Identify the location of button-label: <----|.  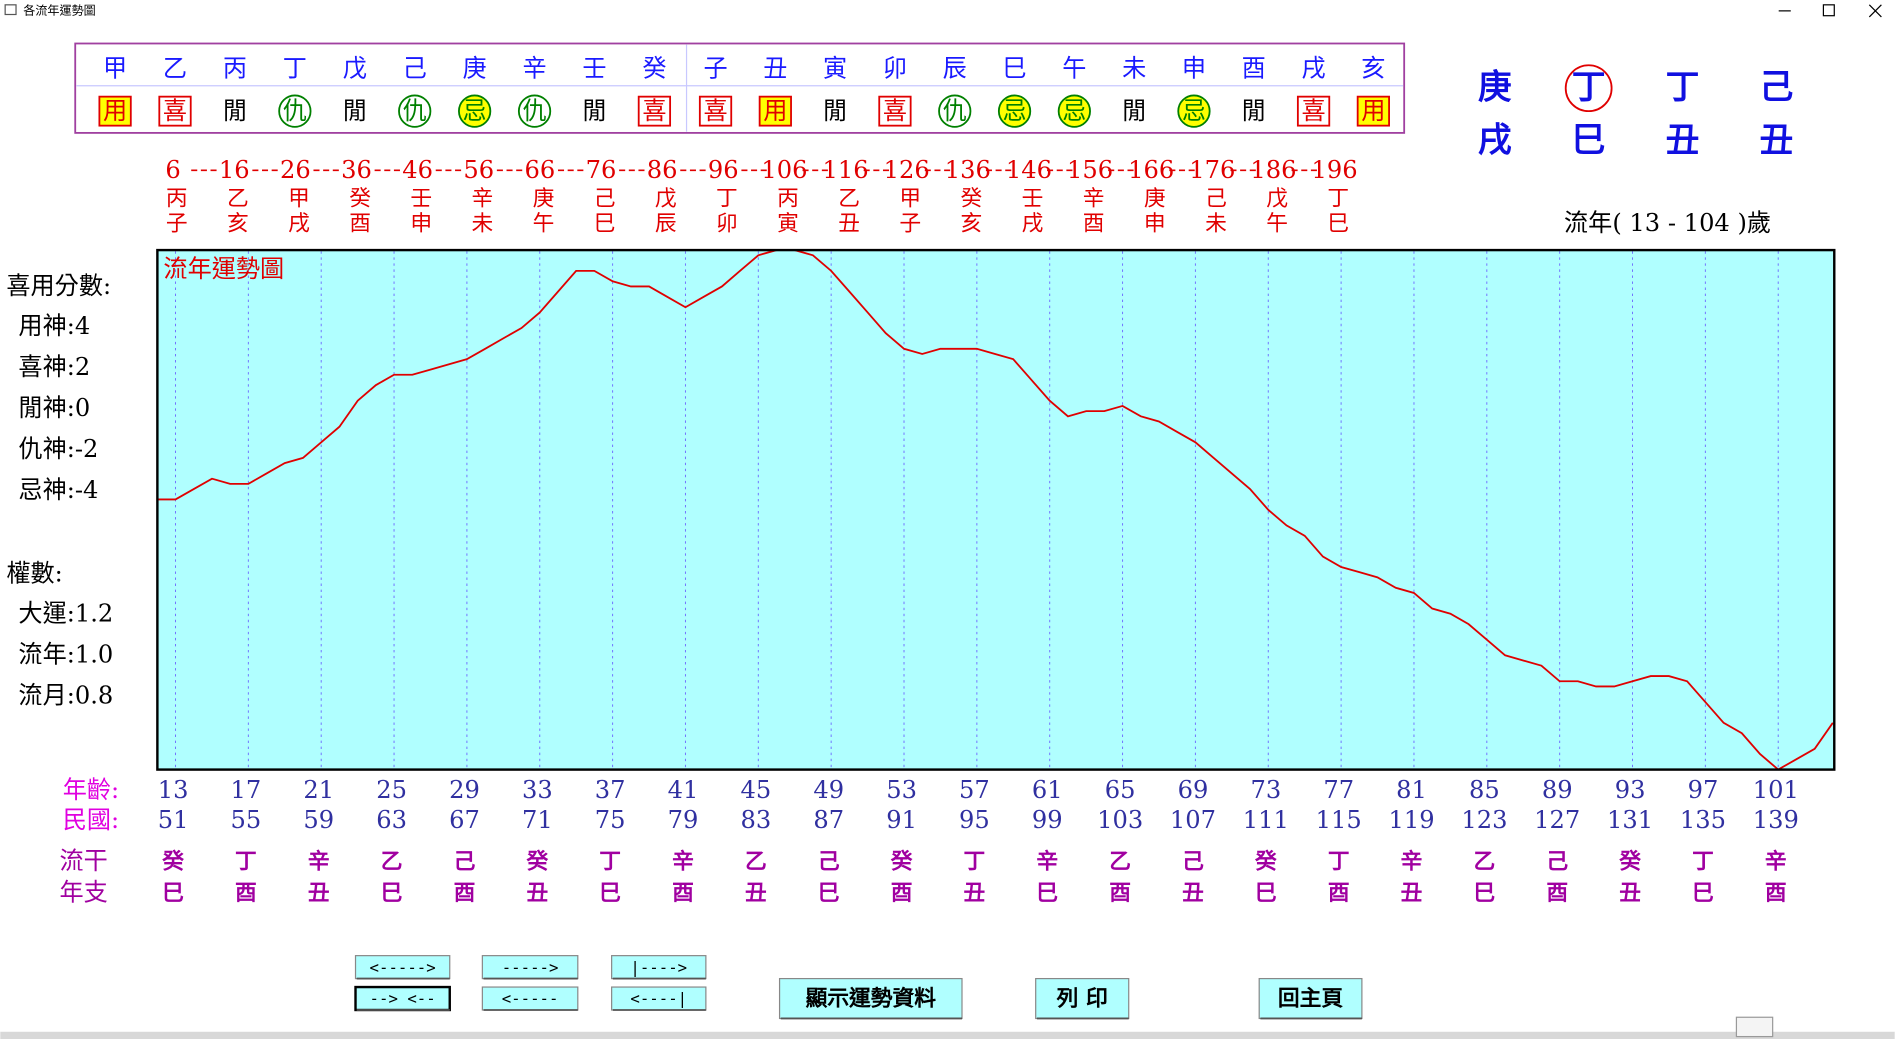
(658, 998).